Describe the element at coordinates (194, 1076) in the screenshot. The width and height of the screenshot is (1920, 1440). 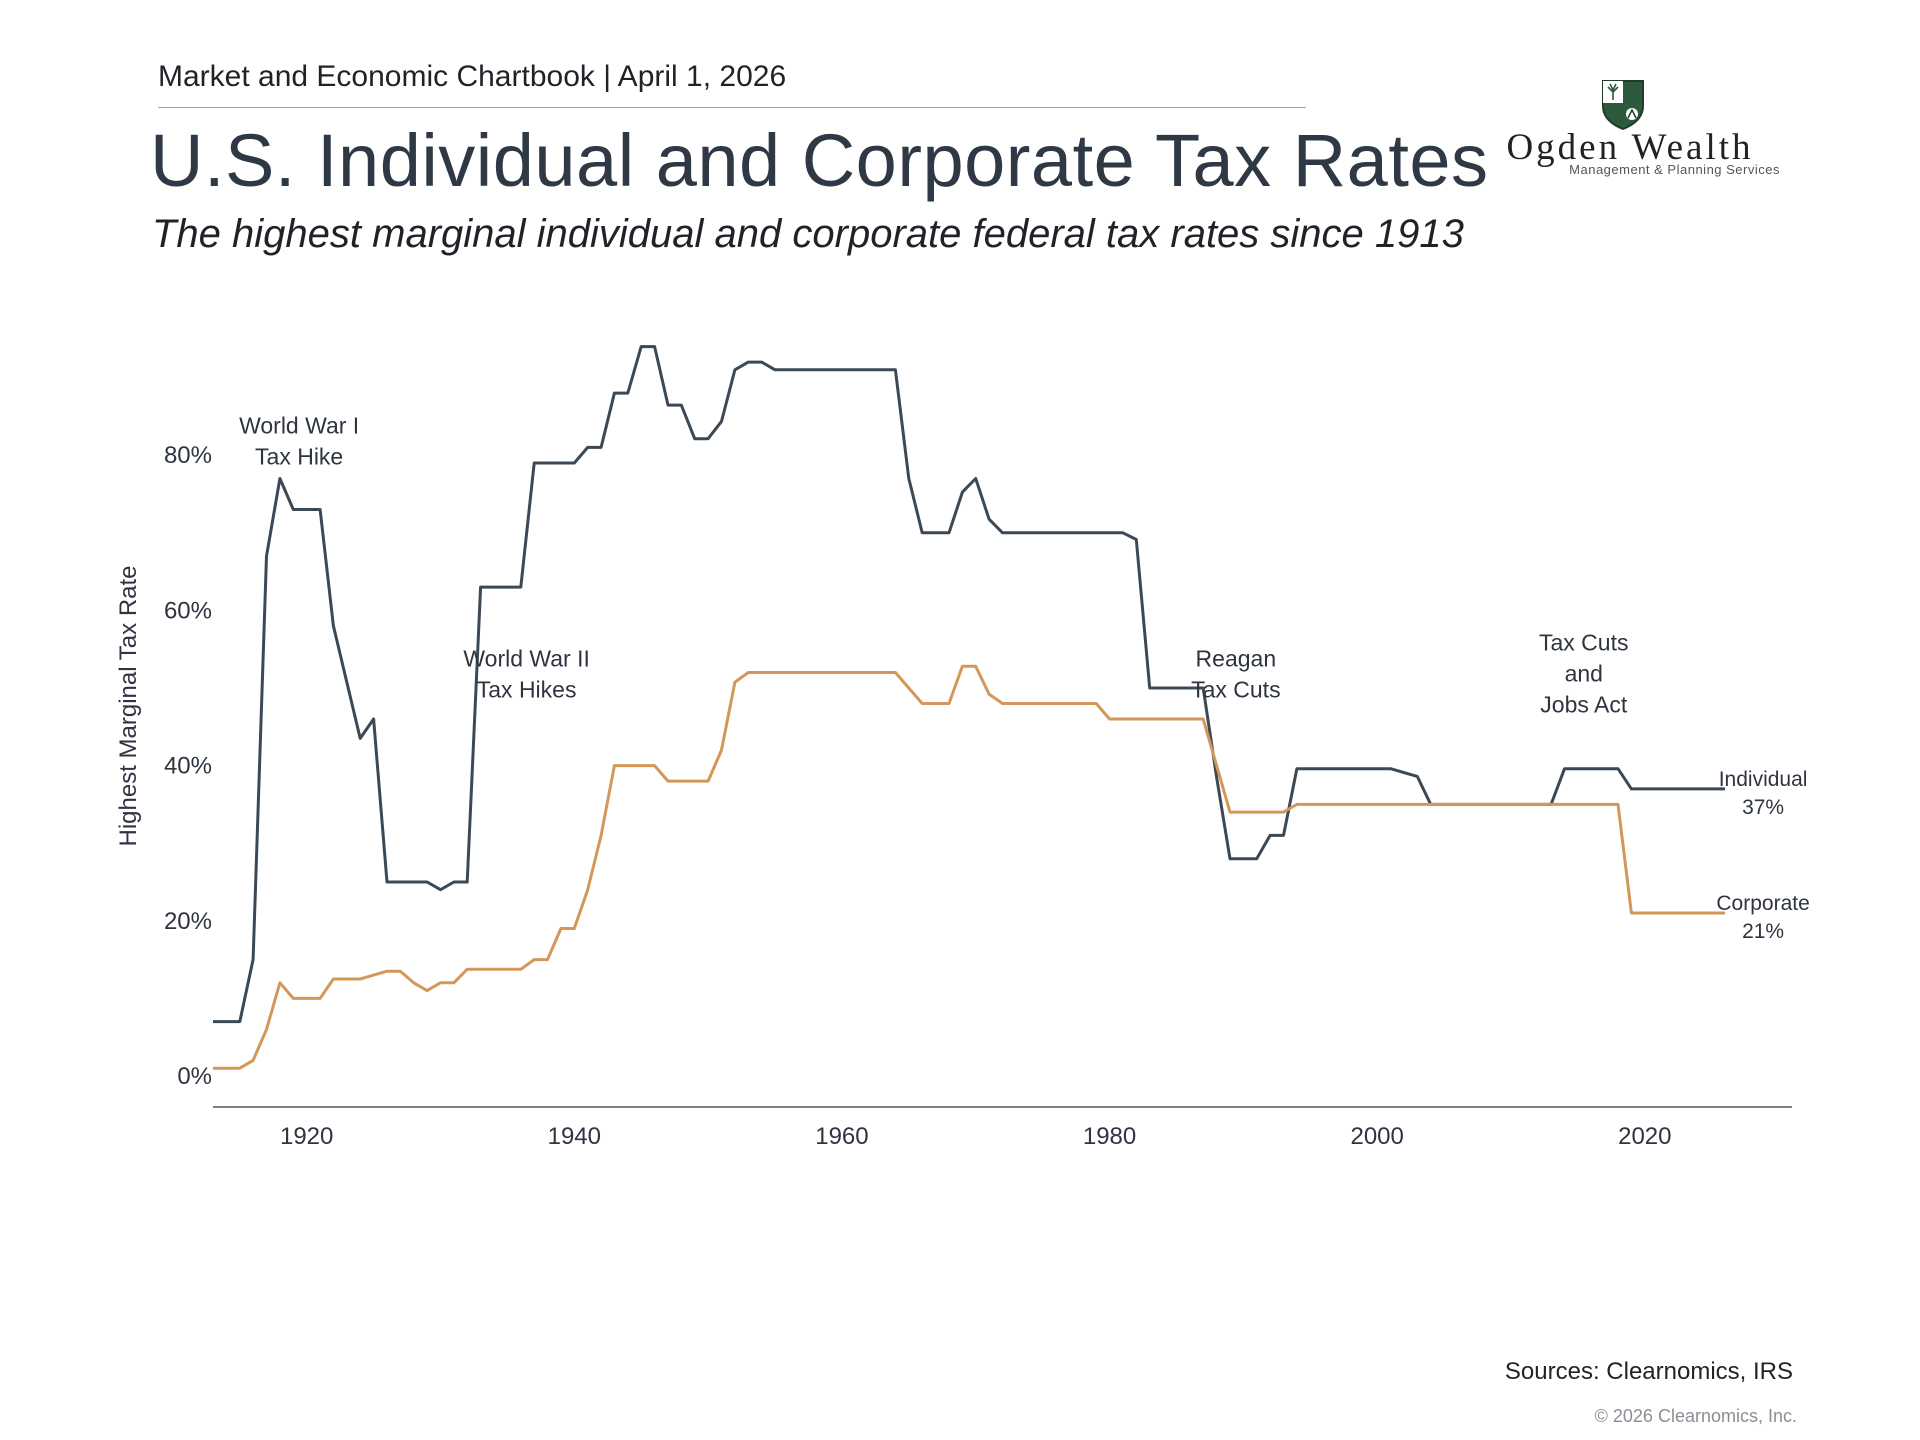
I see `y-tick-label: 0%` at that location.